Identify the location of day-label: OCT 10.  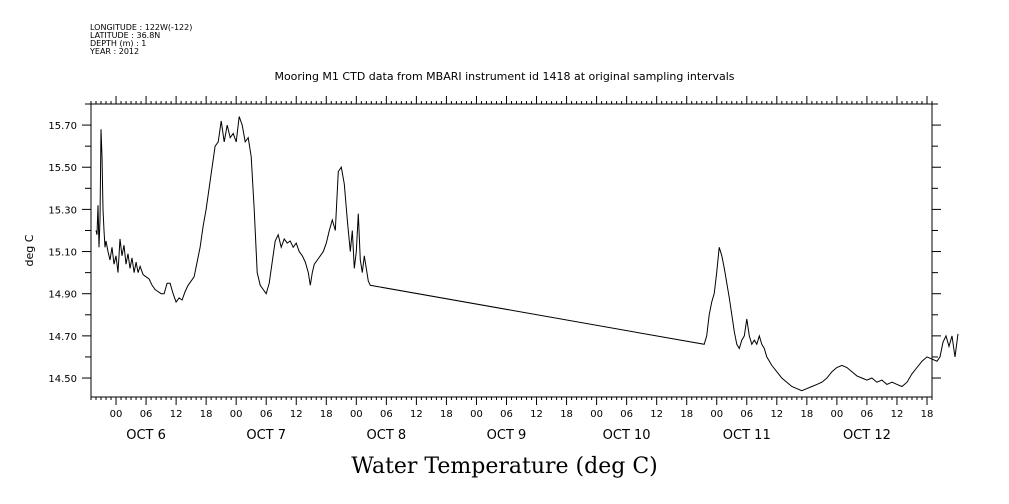
(627, 435).